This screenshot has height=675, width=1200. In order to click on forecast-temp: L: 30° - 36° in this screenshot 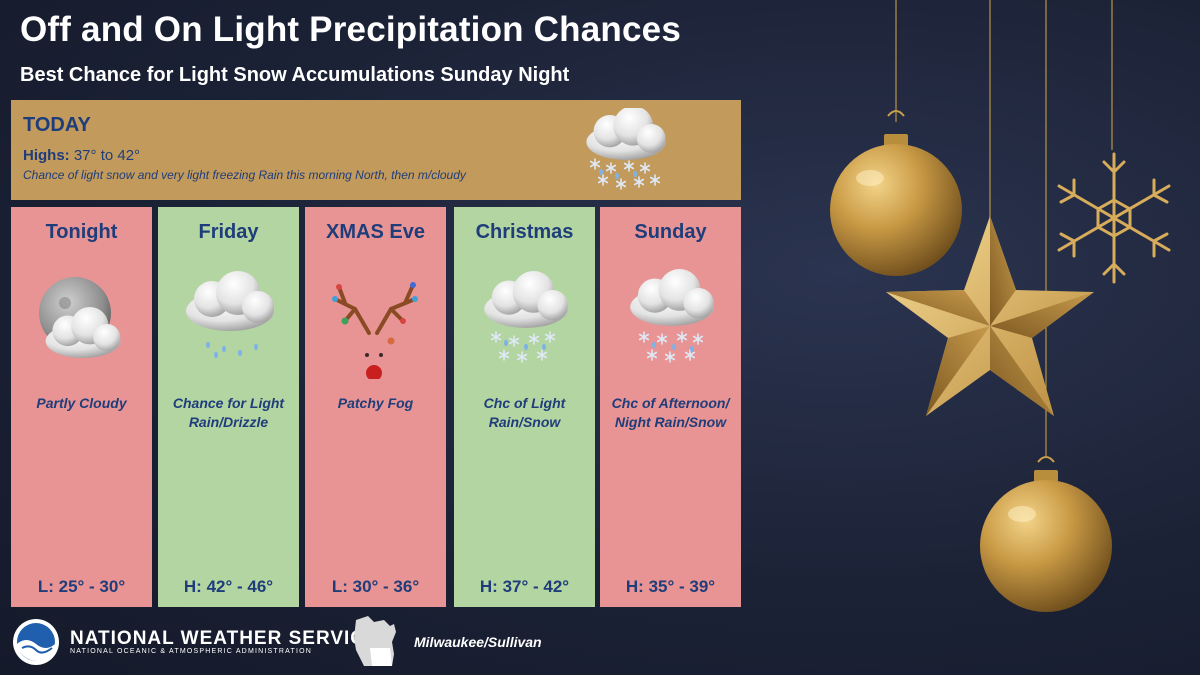, I will do `click(375, 586)`.